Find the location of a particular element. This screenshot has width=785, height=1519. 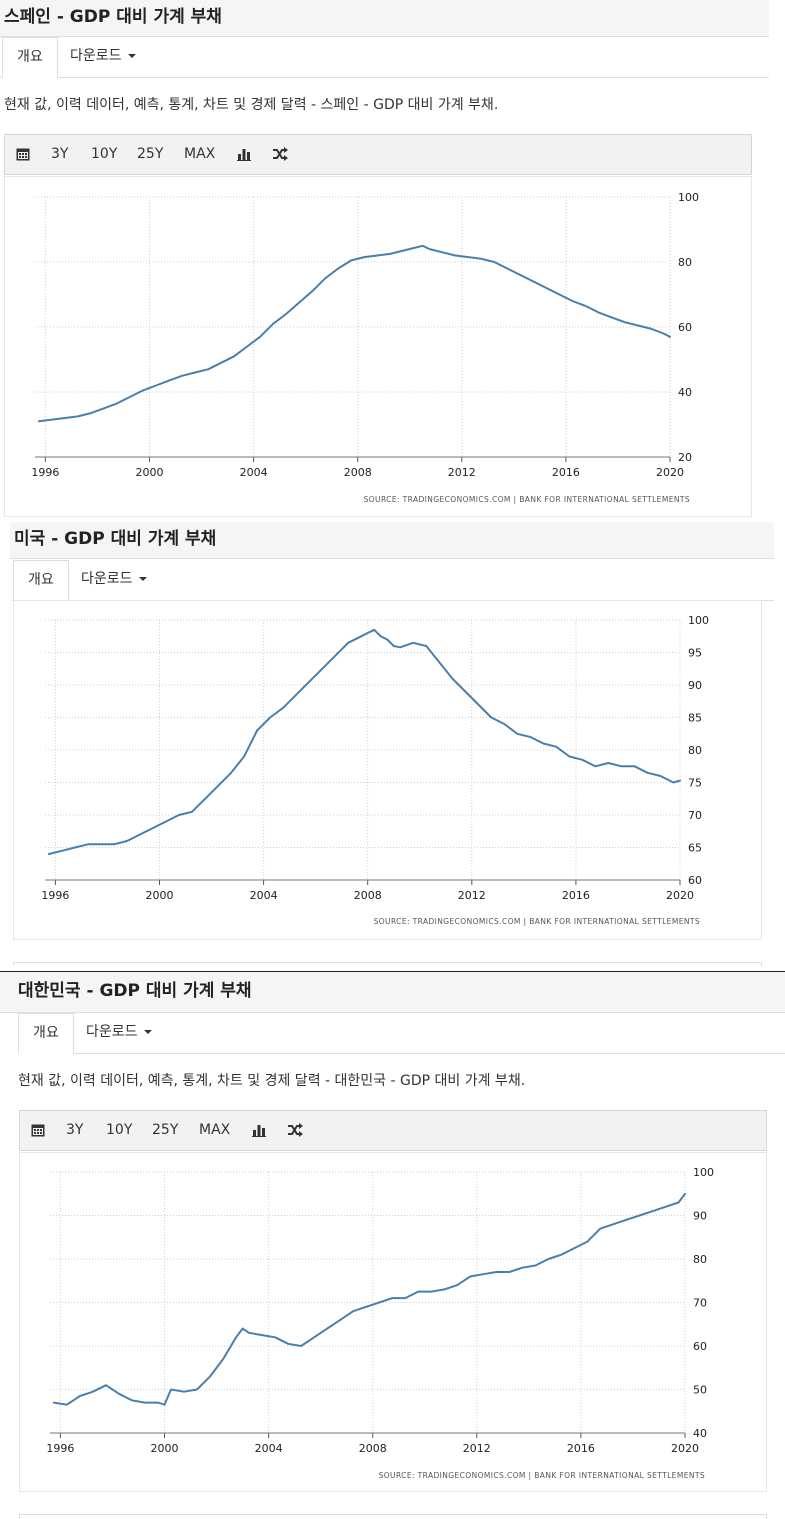

y-tick-label: 65 is located at coordinates (695, 848).